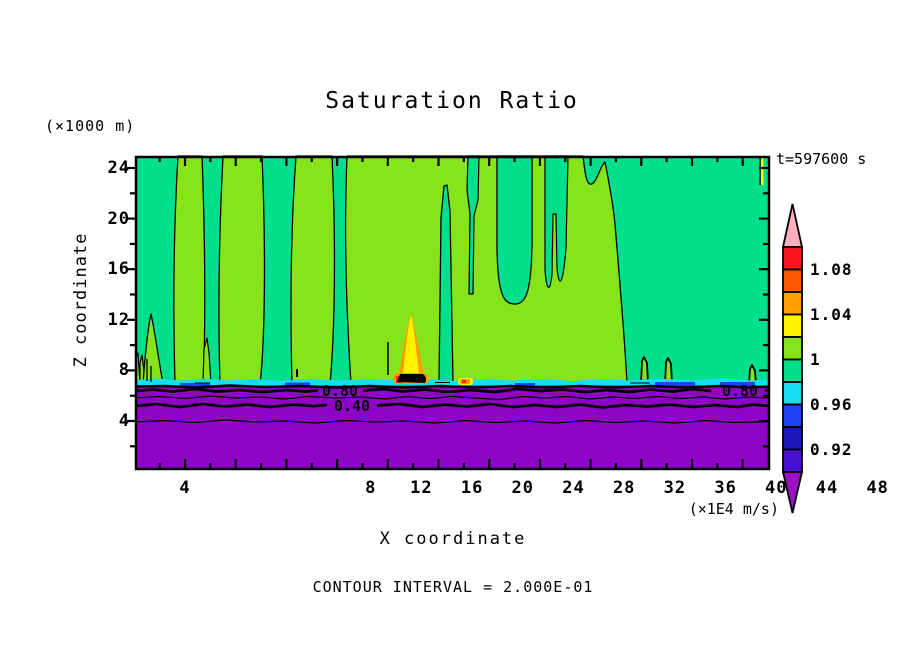 Image resolution: width=904 pixels, height=654 pixels. Describe the element at coordinates (452, 398) in the screenshot. I see `contour-line-0.60` at that location.